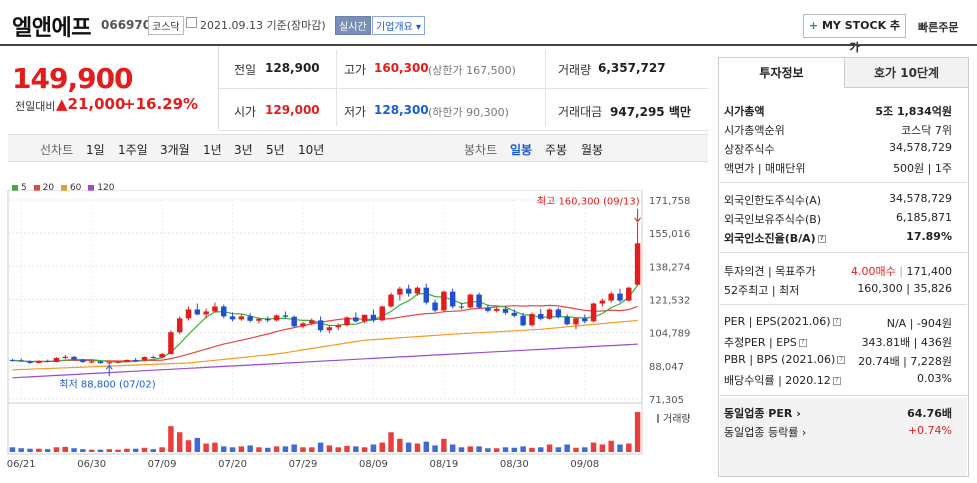 The image size is (977, 483). I want to click on realtime-button: 실시간, so click(353, 25).